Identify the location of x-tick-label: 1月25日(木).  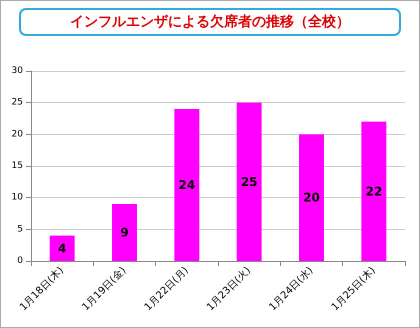
(353, 289).